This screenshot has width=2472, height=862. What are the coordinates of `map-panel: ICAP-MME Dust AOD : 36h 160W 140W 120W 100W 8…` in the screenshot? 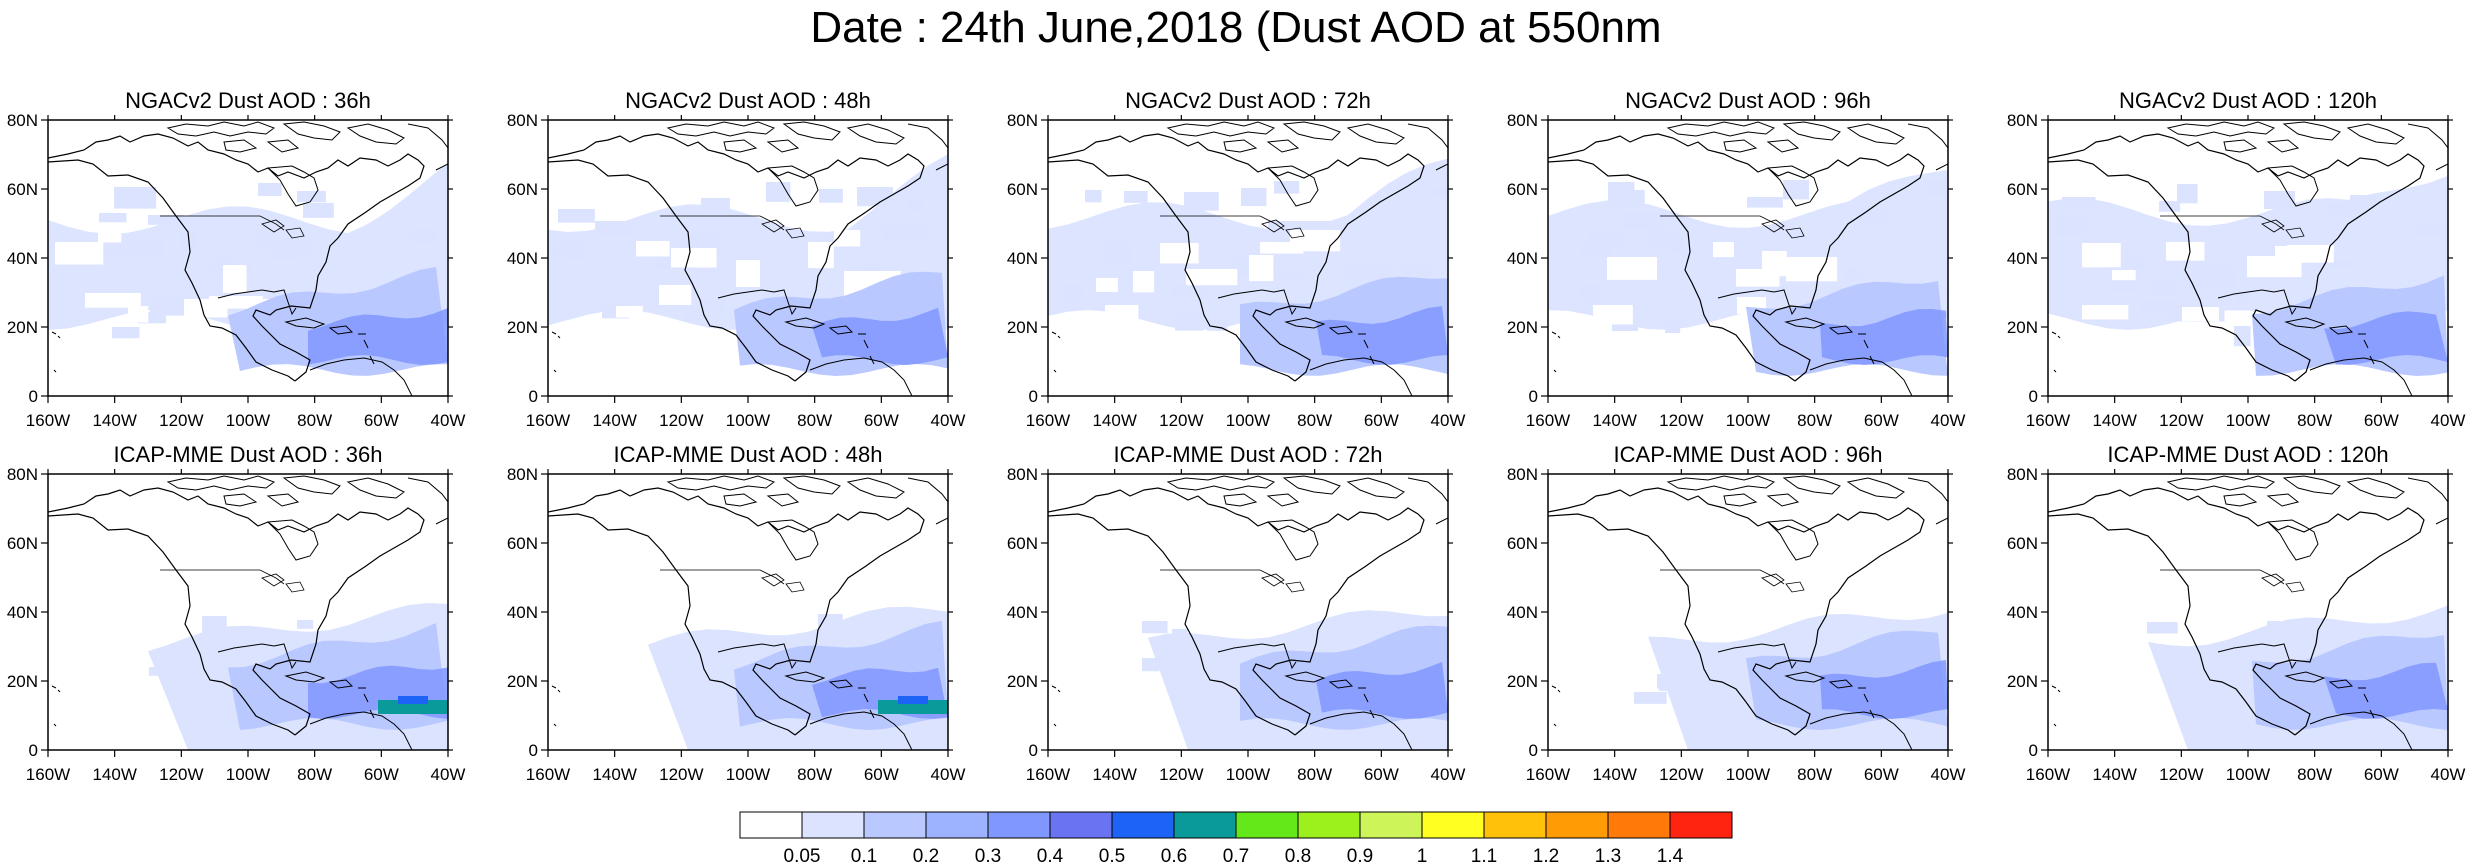 It's located at (236, 613).